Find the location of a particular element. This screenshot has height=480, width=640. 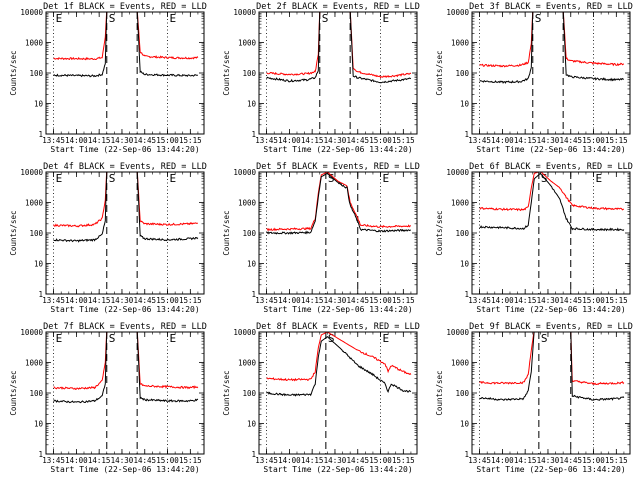

chart-title: Det 3f BLACK = Events, RED = LLD is located at coordinates (551, 7).